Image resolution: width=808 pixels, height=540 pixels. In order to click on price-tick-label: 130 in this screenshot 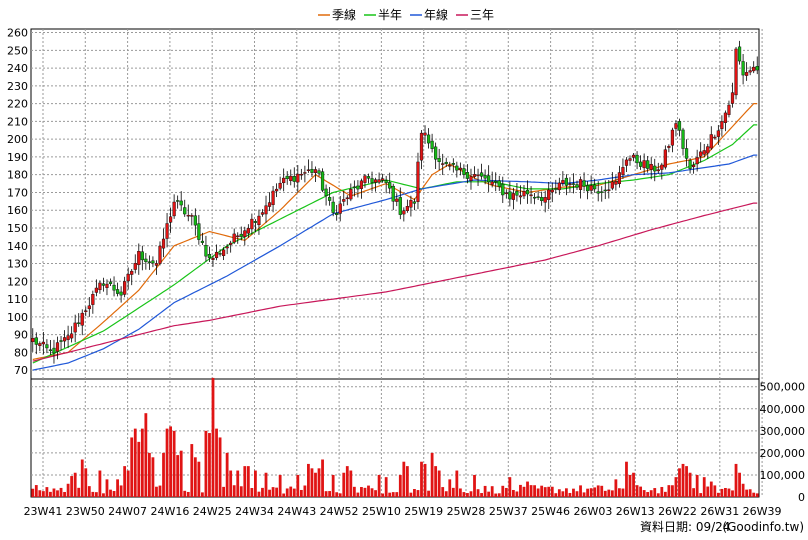, I will do `click(17, 264)`.